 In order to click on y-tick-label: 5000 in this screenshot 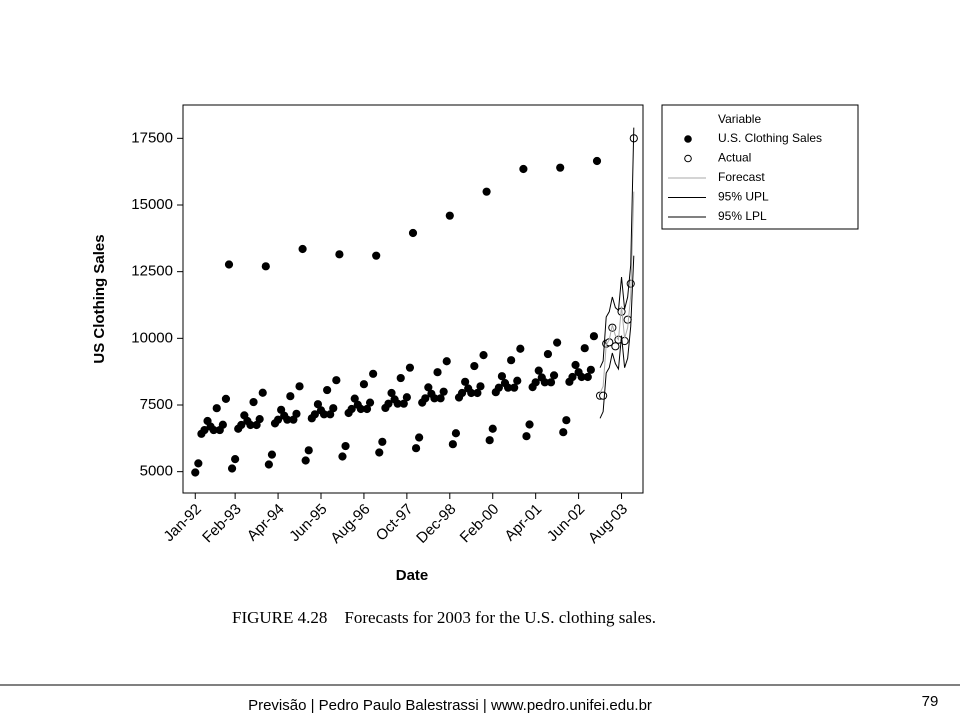, I will do `click(156, 471)`.